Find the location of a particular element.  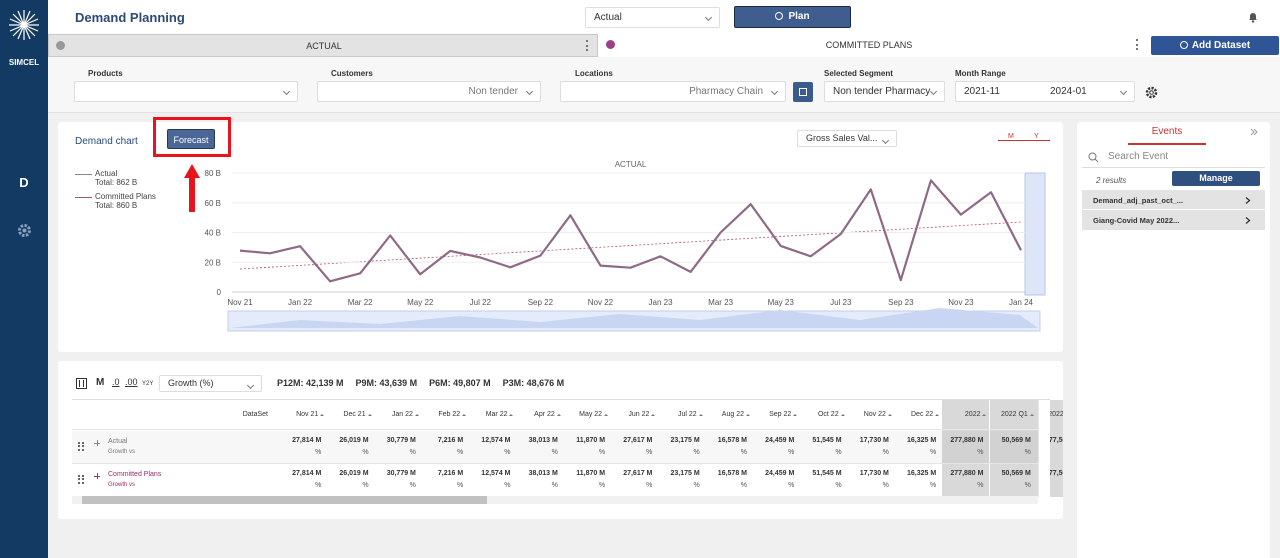

column-header: 2022 Q1 is located at coordinates (1013, 414).